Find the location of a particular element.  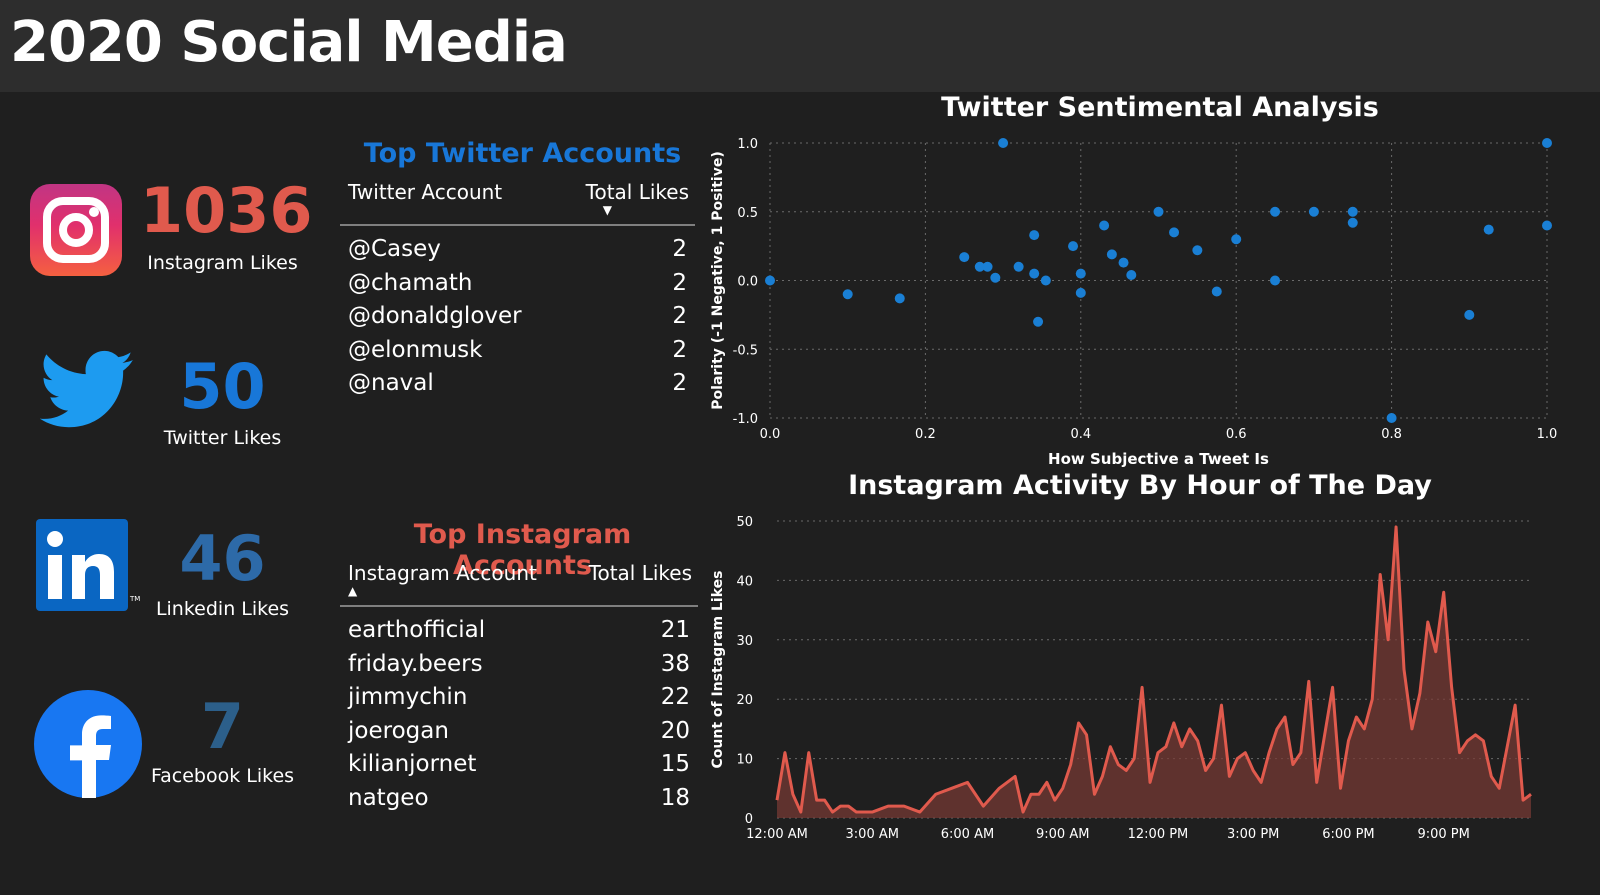

likes-cell: 15 is located at coordinates (675, 764).